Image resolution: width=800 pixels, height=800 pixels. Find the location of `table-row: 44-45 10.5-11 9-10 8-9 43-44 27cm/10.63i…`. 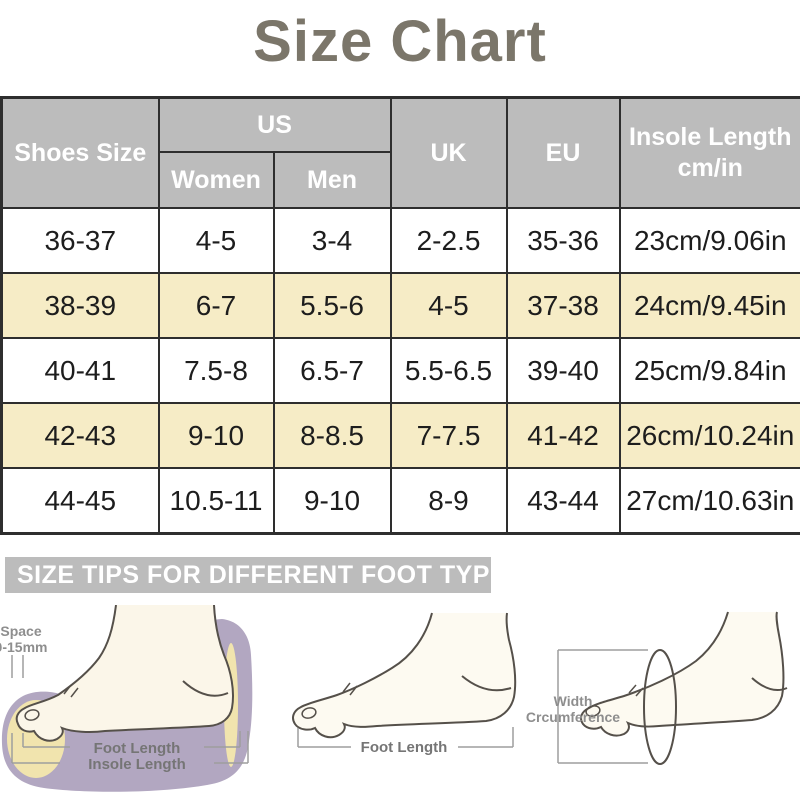

table-row: 44-45 10.5-11 9-10 8-9 43-44 27cm/10.63i… is located at coordinates (400, 501).